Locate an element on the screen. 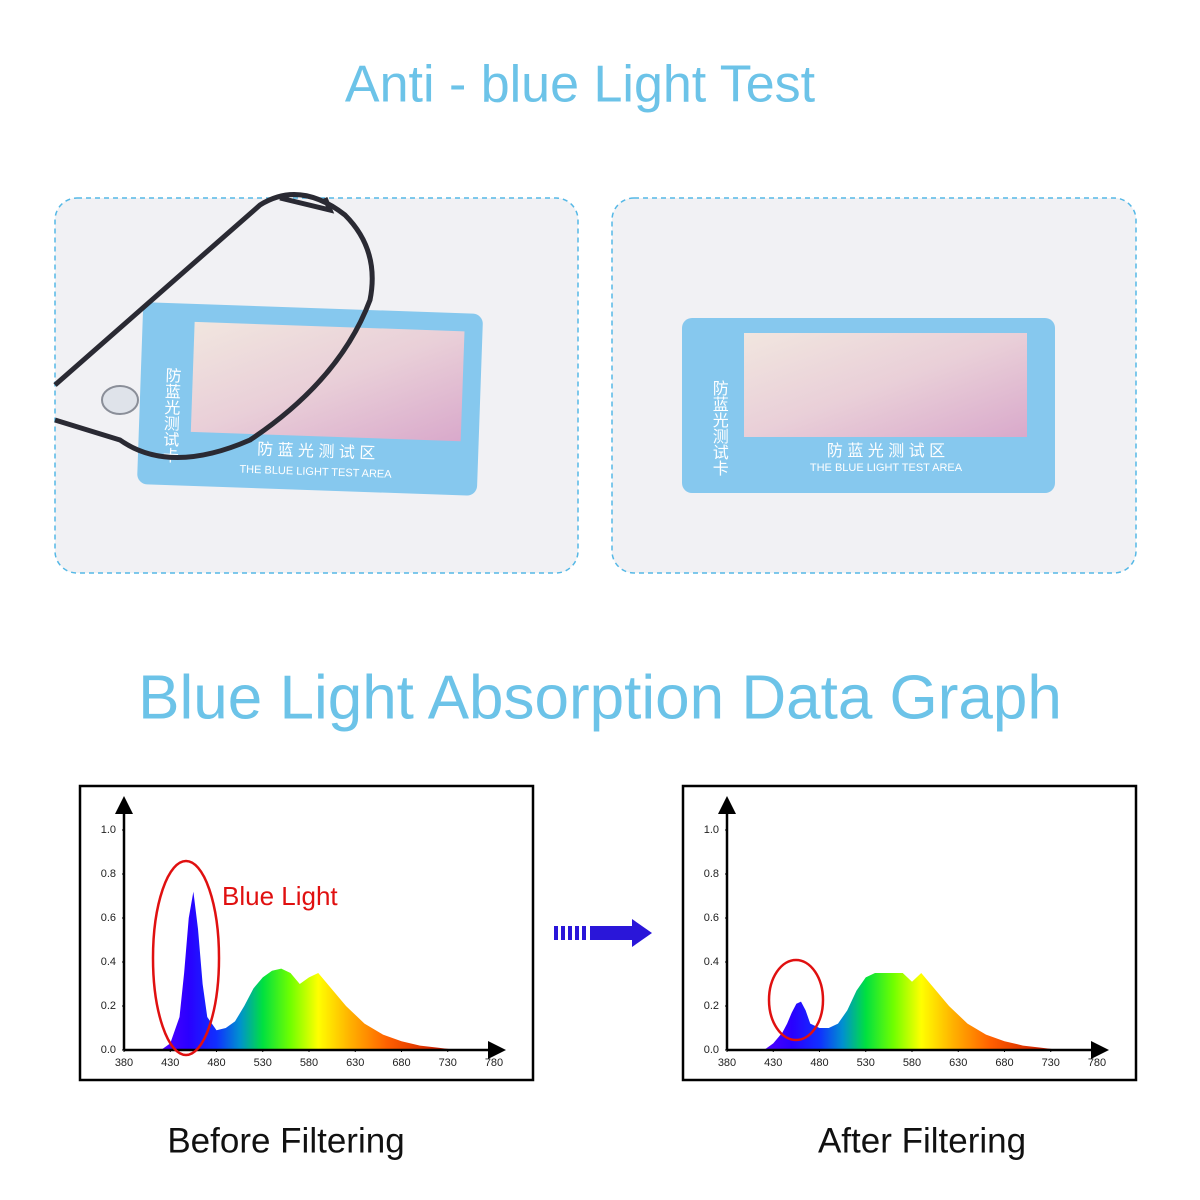  section-title: Blue Light Absorption Data Graph is located at coordinates (600, 697).